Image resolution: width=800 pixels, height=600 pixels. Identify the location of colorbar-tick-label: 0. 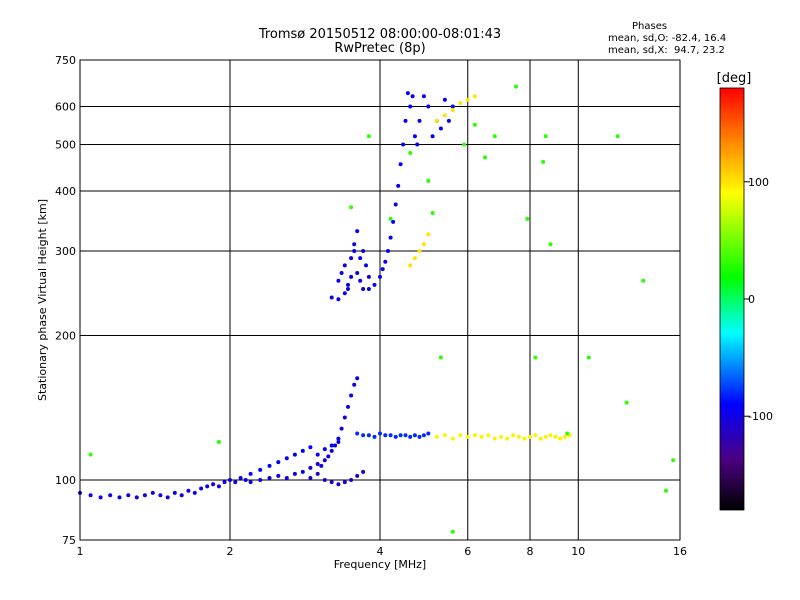
(751, 299).